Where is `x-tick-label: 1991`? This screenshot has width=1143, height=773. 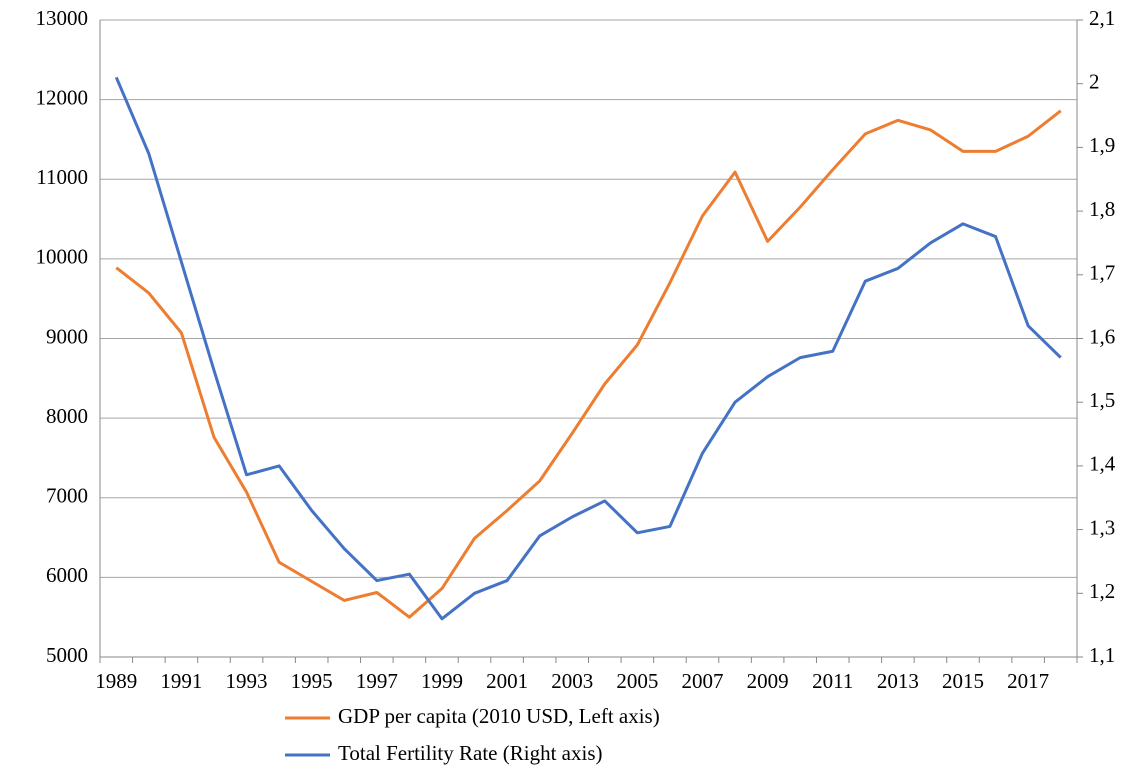
x-tick-label: 1991 is located at coordinates (181, 681).